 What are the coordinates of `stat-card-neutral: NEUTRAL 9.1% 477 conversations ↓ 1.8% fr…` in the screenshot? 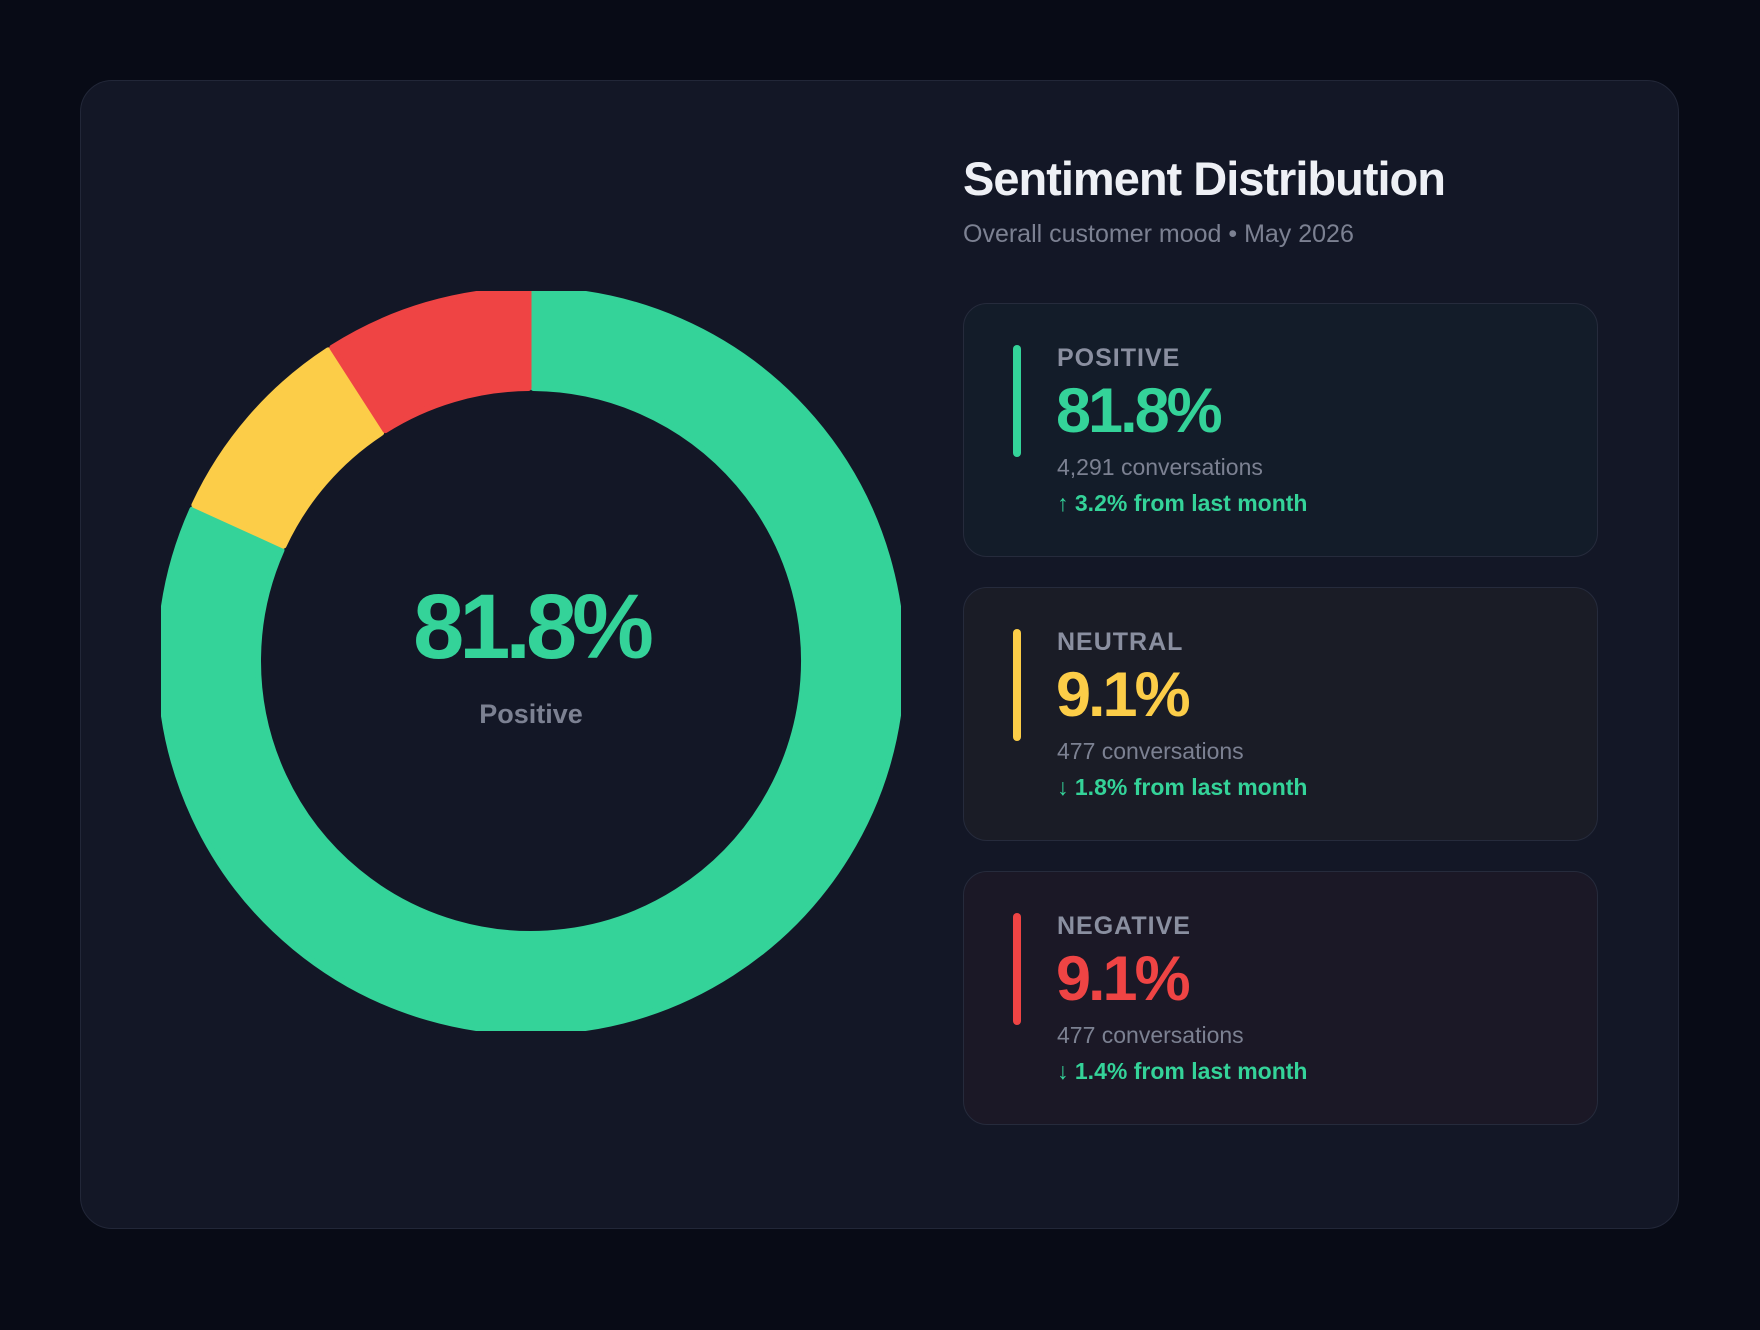 It's located at (1280, 714).